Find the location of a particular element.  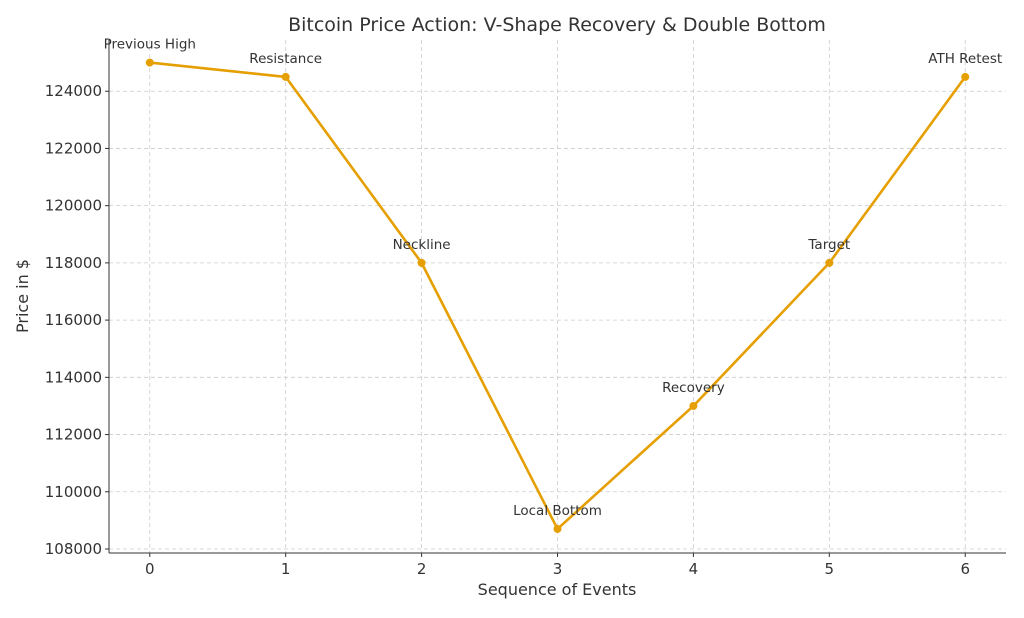

y-tick-label: 120000 is located at coordinates (73, 206).